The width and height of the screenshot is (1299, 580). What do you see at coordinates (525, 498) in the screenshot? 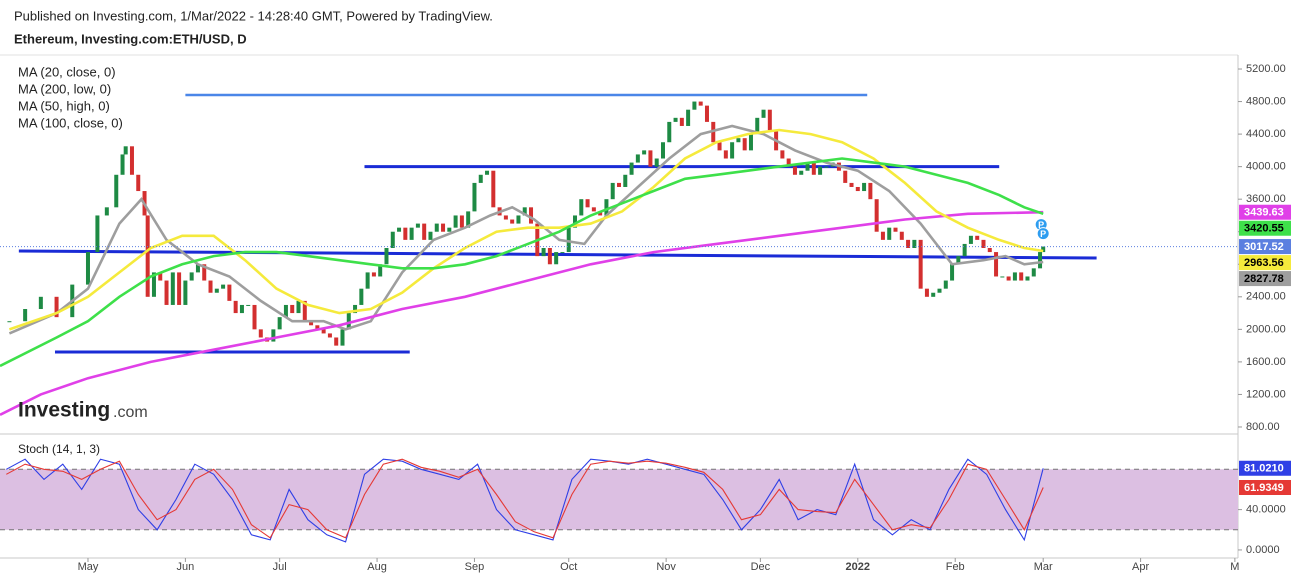
I see `series-line` at bounding box center [525, 498].